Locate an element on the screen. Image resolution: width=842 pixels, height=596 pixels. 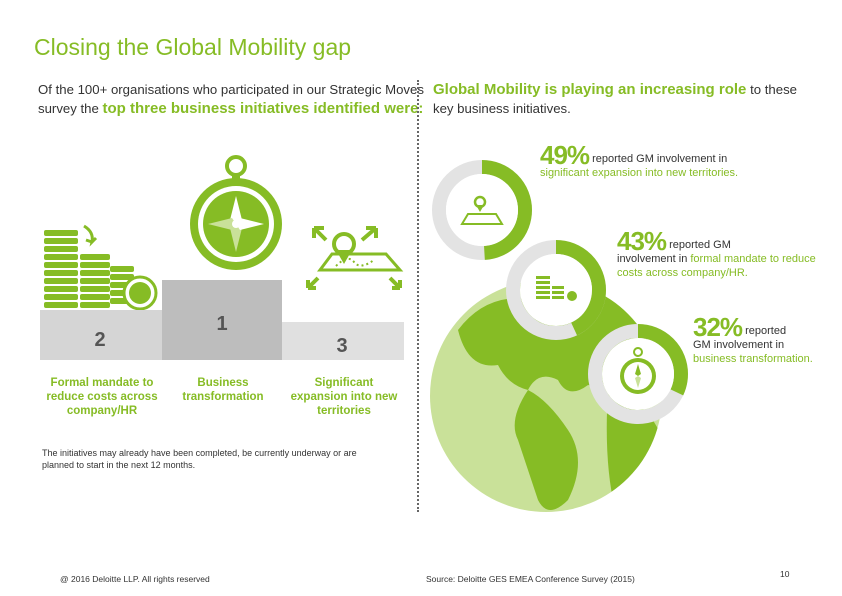
stat-32-percent: 32% is located at coordinates (718, 327).